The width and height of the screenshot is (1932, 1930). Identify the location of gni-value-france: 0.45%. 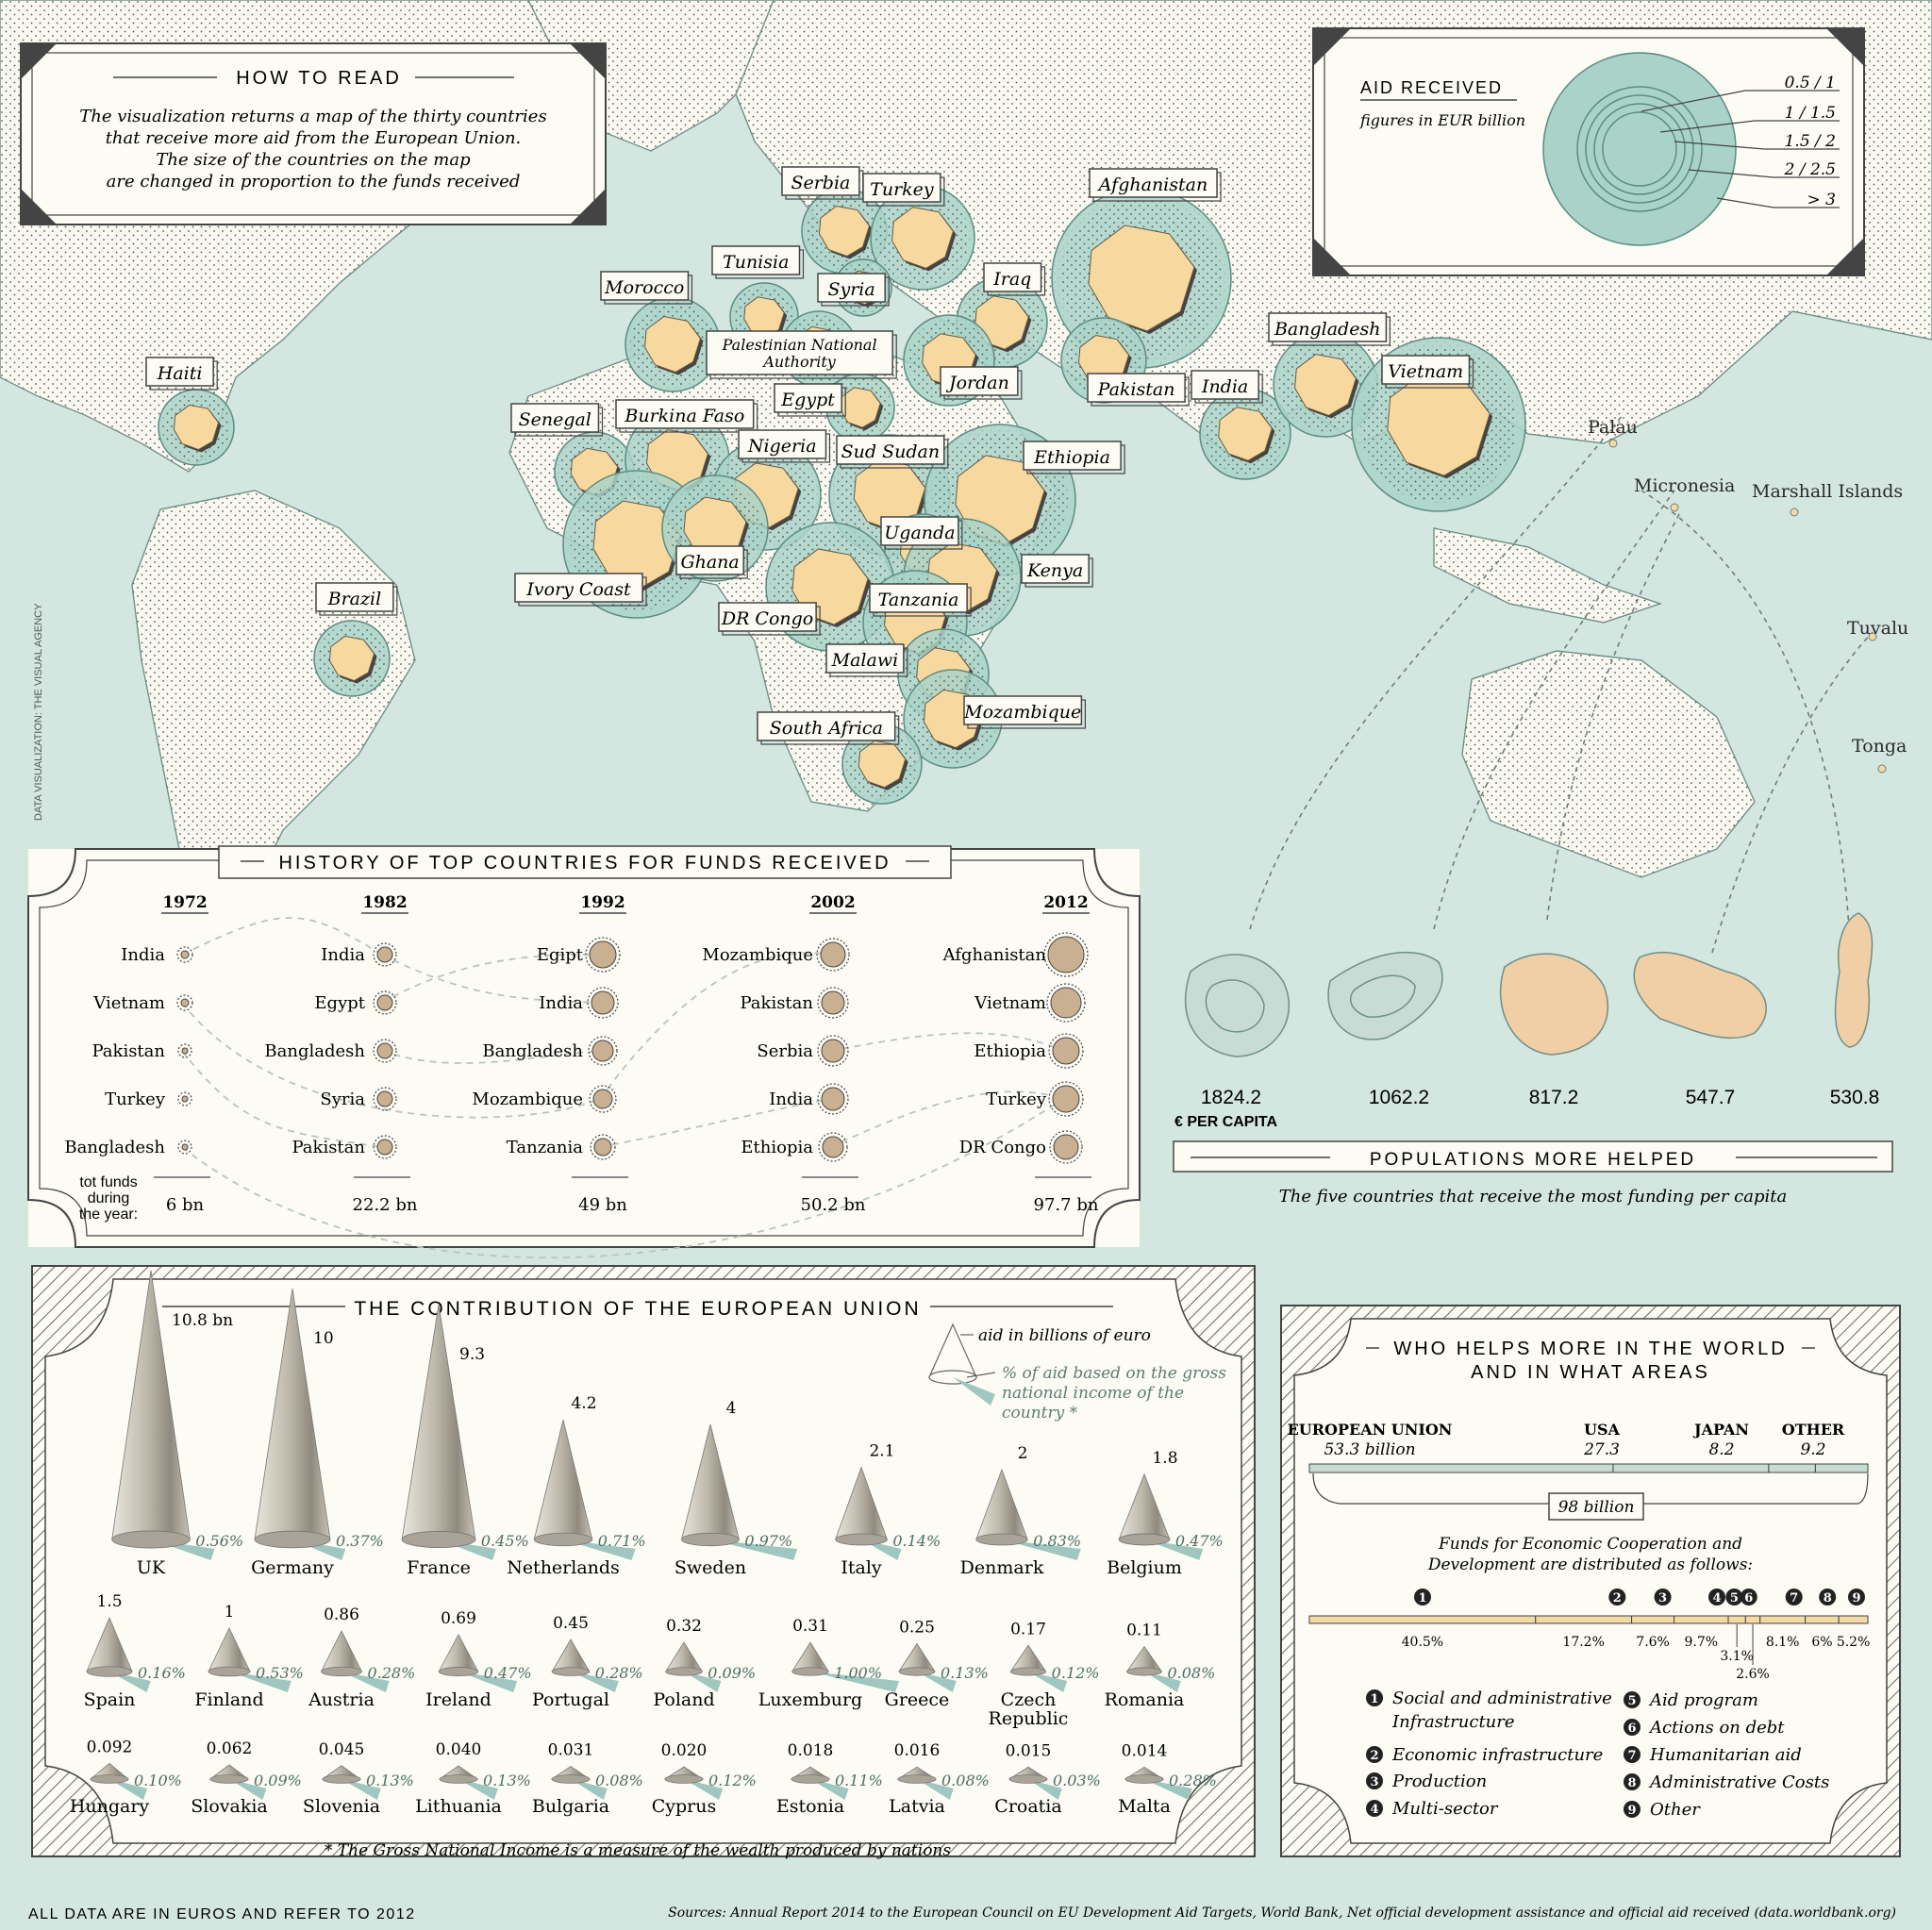
(505, 1541).